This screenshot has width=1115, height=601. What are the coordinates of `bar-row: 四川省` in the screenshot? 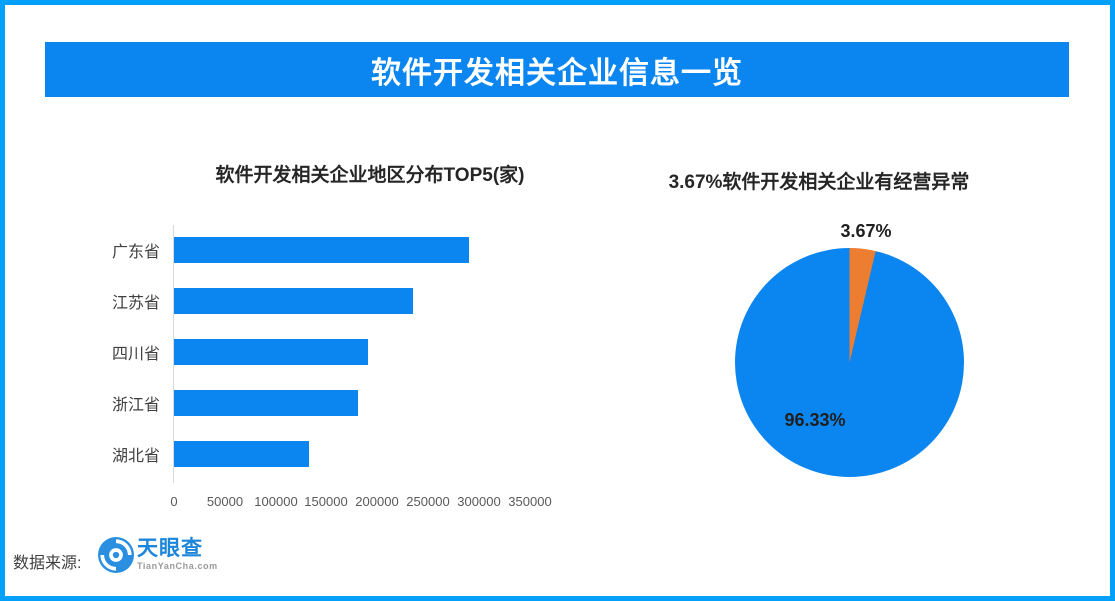 It's located at (343, 352).